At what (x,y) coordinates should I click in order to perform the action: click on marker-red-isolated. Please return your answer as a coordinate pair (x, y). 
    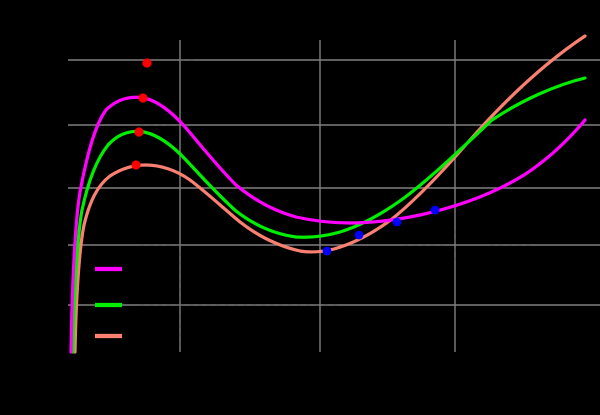
    Looking at the image, I should click on (147, 63).